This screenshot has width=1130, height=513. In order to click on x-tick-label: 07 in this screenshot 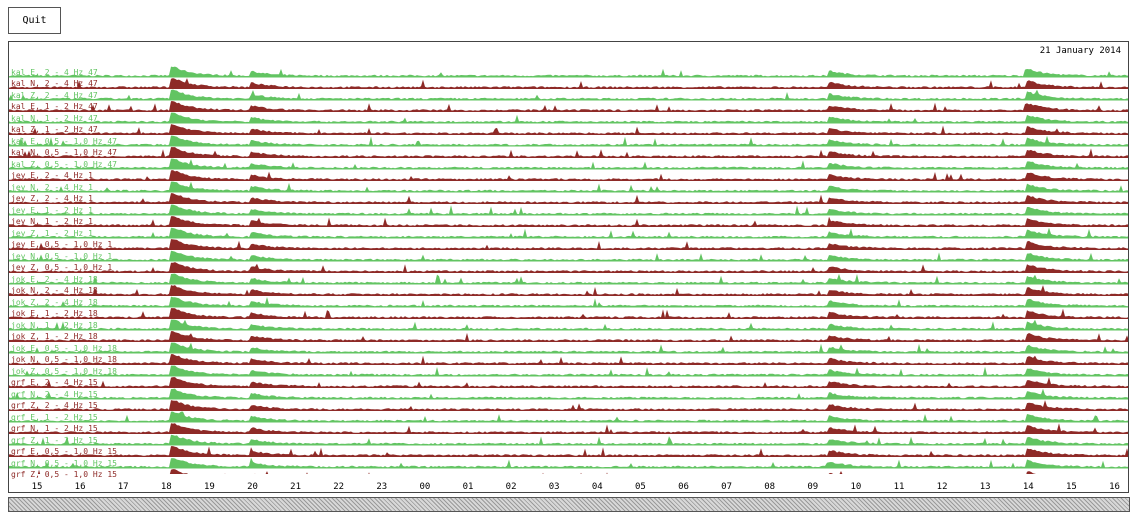, I will do `click(727, 487)`.